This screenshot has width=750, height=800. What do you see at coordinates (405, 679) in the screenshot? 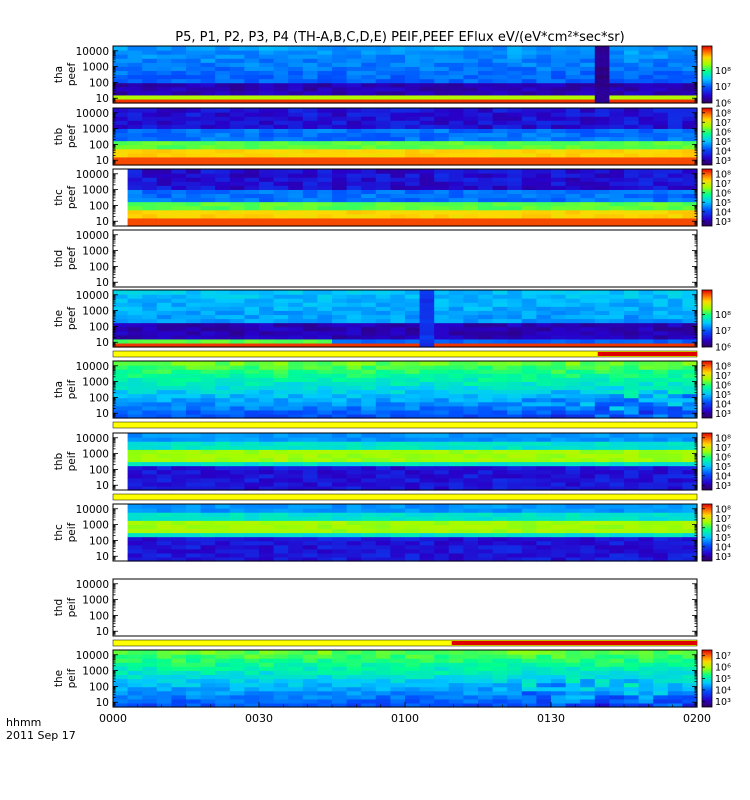
I see `spectrogram-cells` at bounding box center [405, 679].